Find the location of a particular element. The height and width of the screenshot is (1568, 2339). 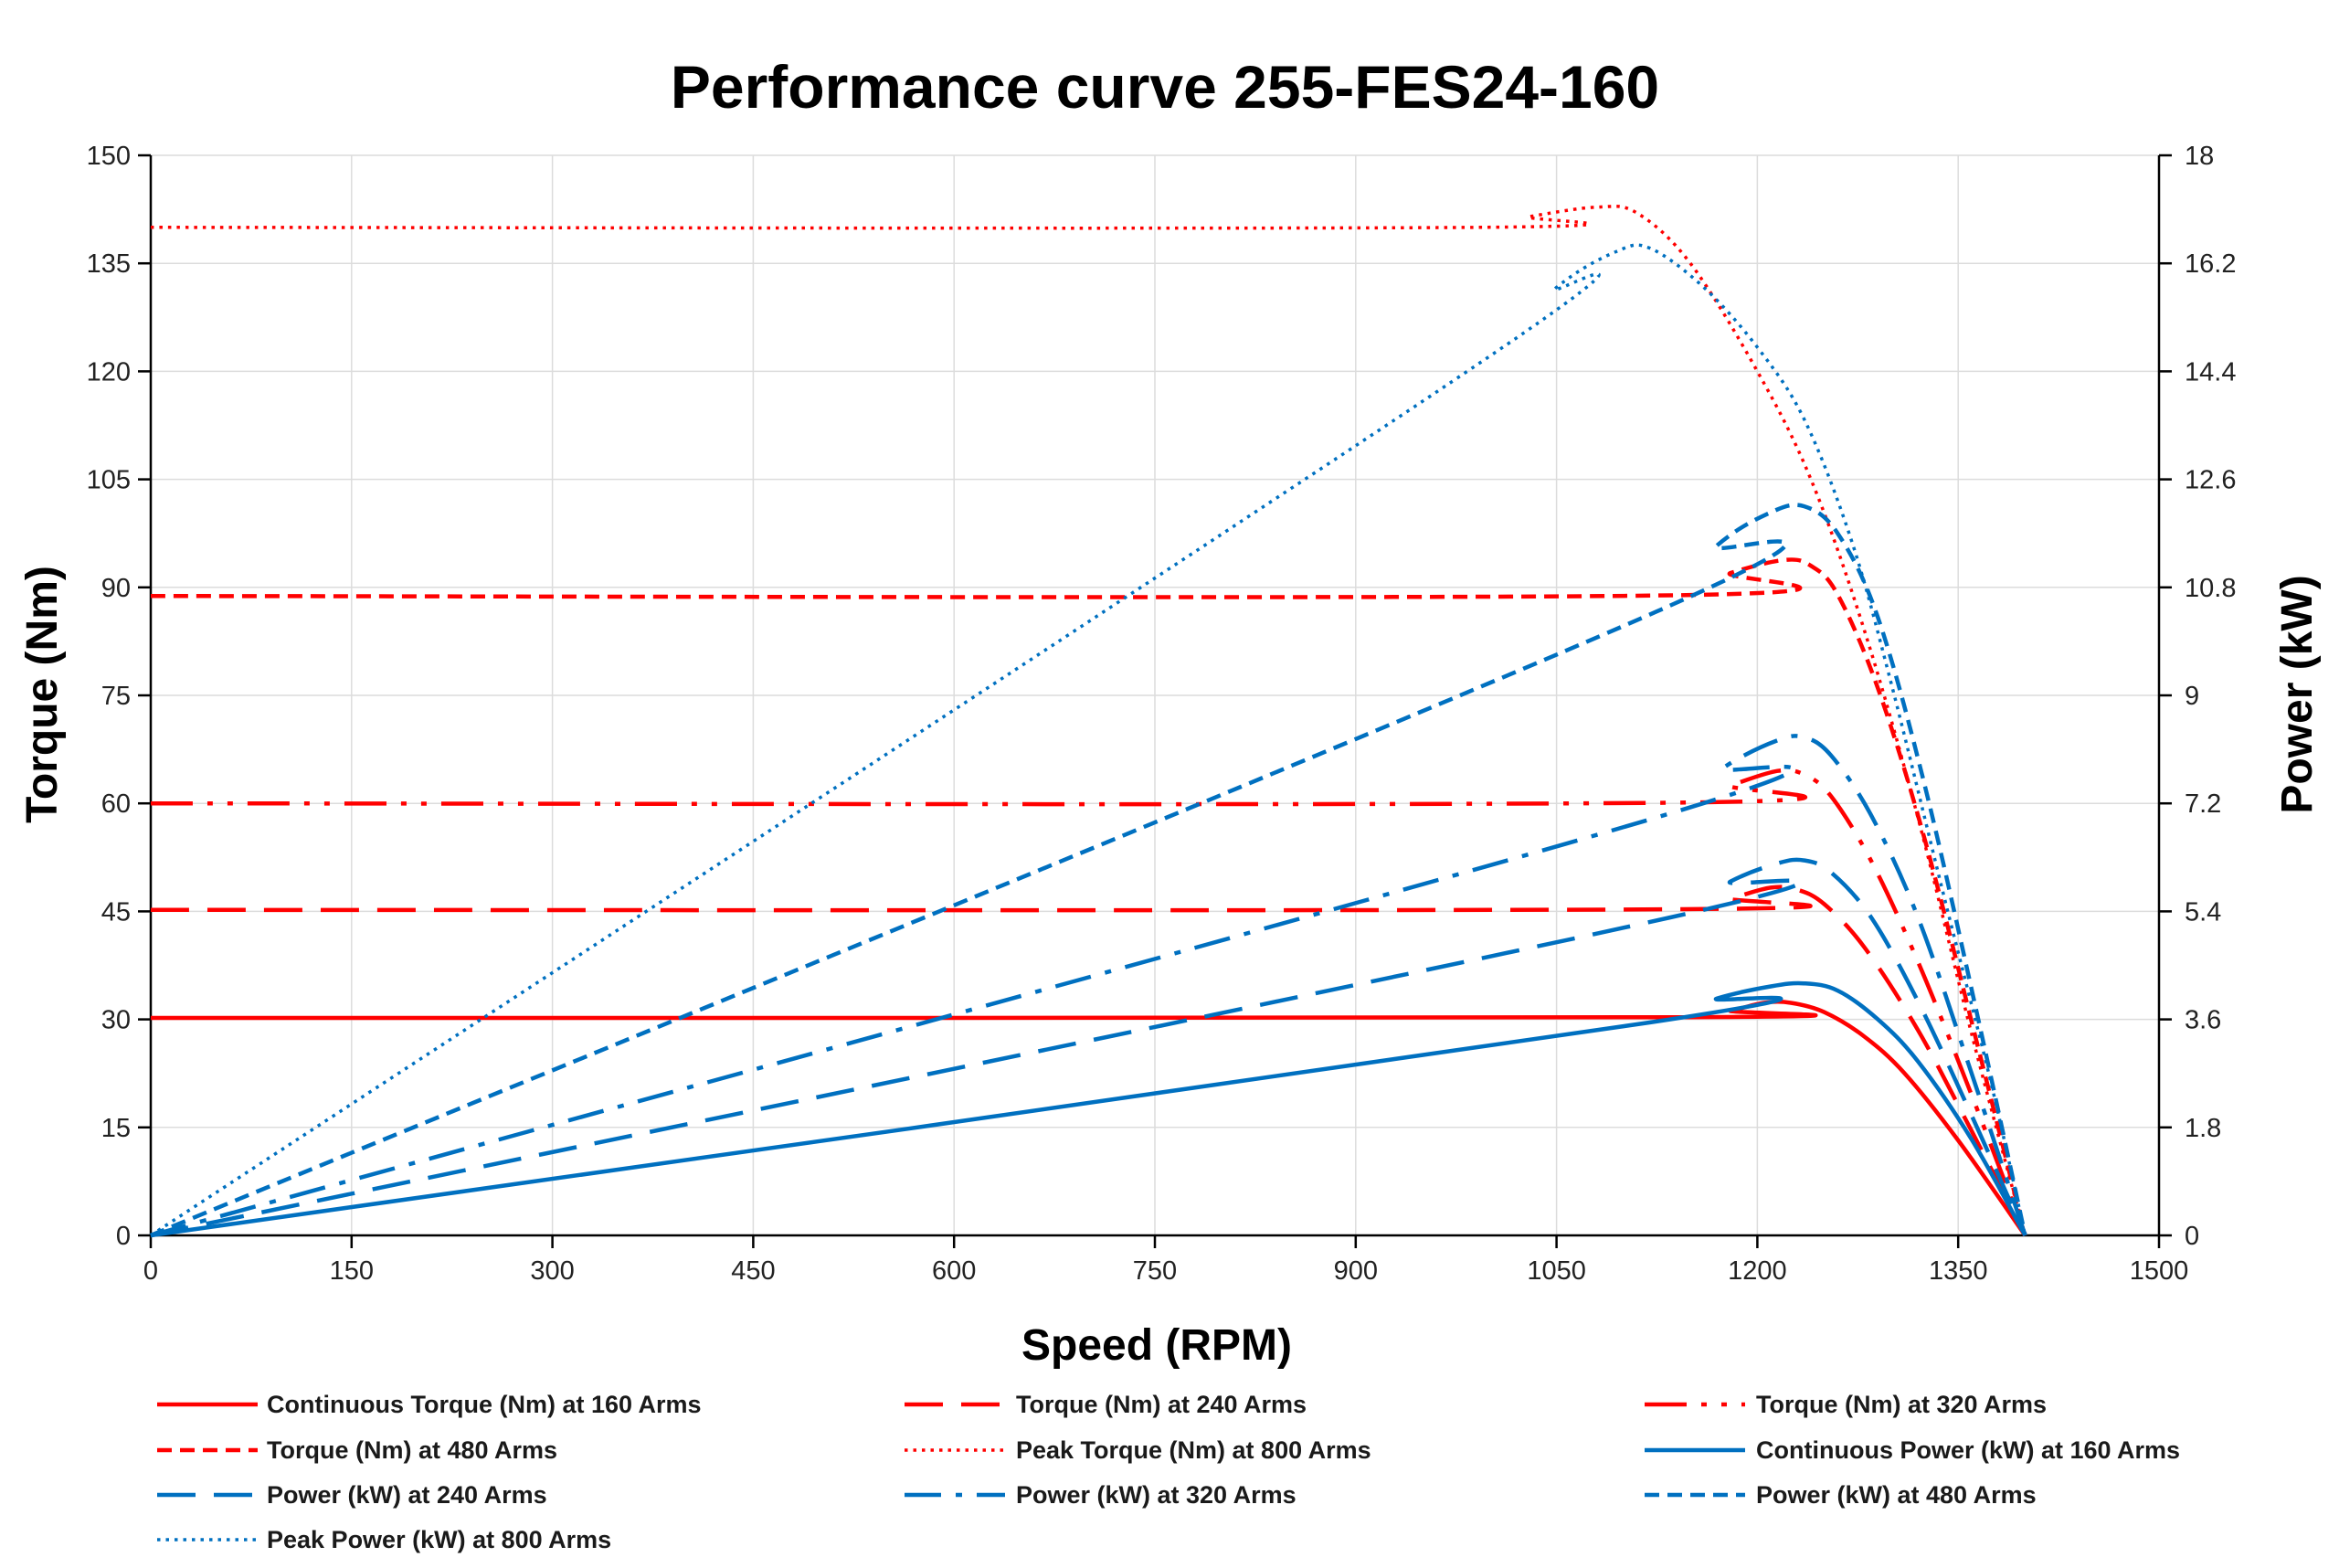

x-tick-label: 1500 is located at coordinates (2159, 1271).